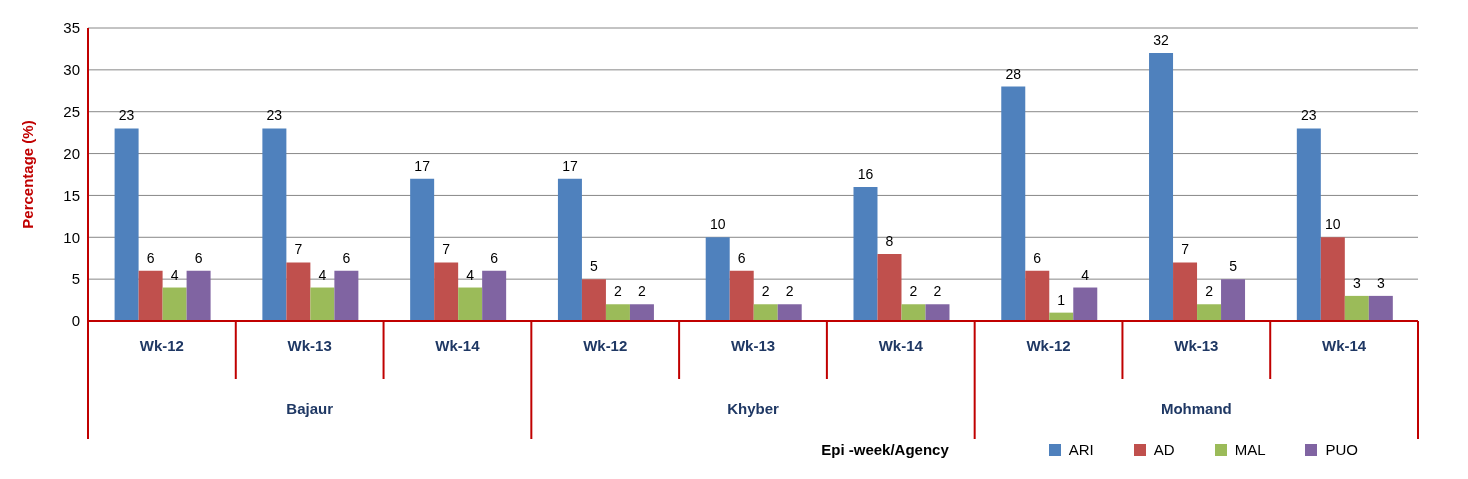 The image size is (1468, 479). What do you see at coordinates (28, 174) in the screenshot?
I see `y-axis-title: Percentage (%)` at bounding box center [28, 174].